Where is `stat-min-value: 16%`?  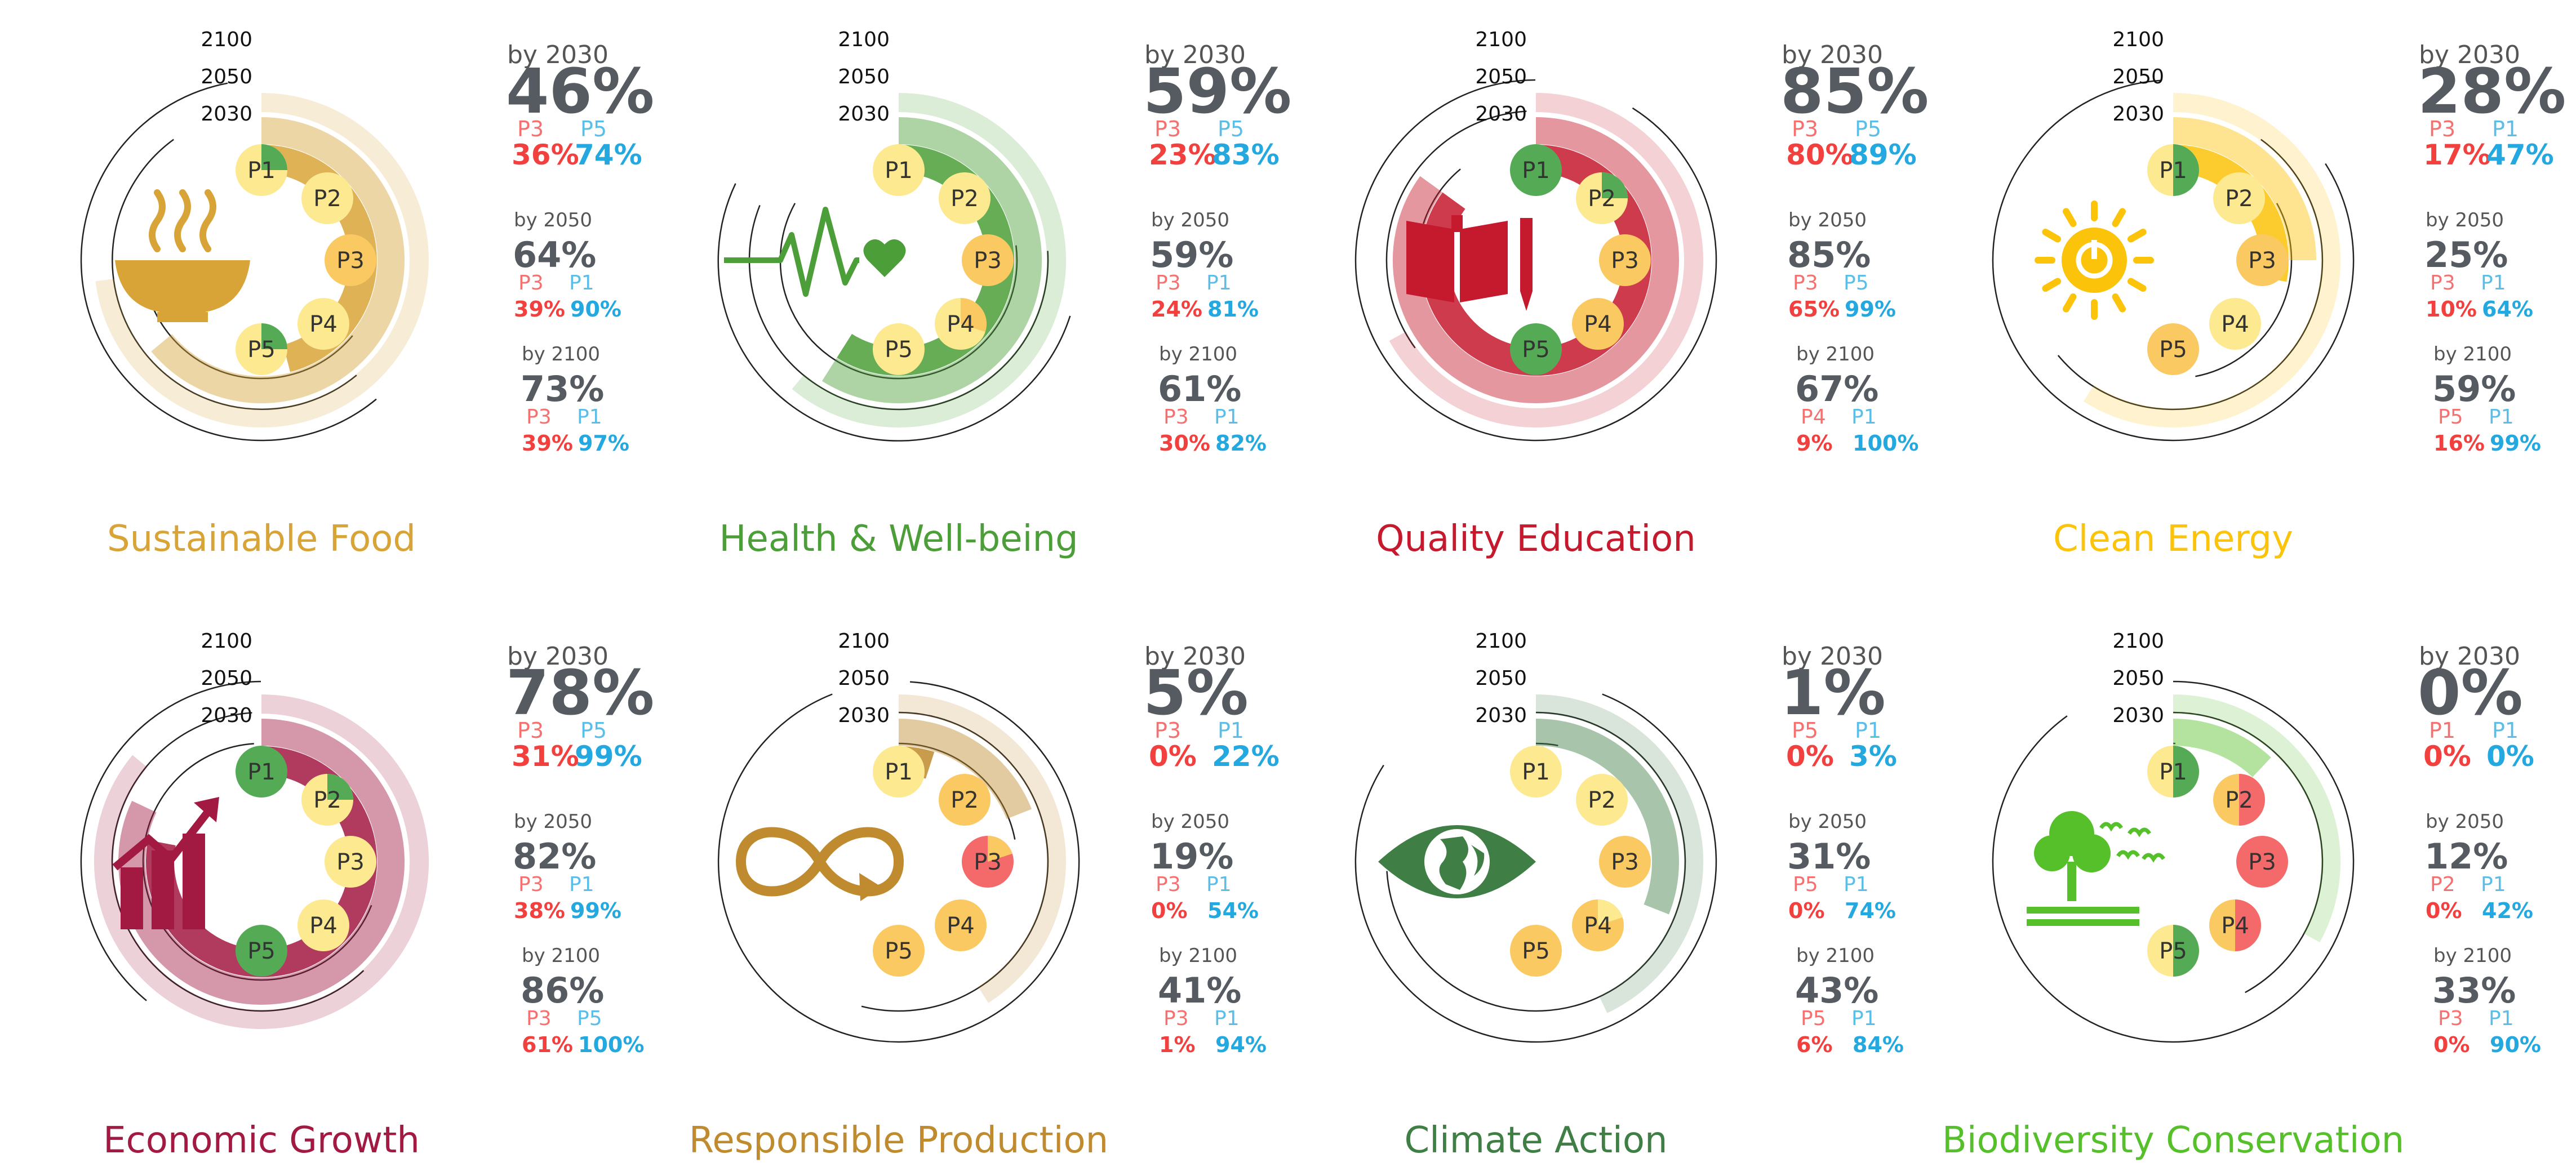
stat-min-value: 16% is located at coordinates (2459, 443).